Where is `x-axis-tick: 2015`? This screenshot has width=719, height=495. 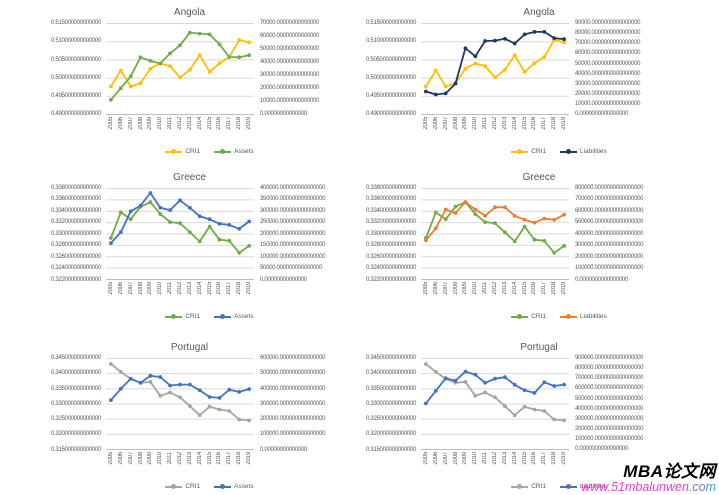
x-axis-tick: 2015 is located at coordinates (210, 296).